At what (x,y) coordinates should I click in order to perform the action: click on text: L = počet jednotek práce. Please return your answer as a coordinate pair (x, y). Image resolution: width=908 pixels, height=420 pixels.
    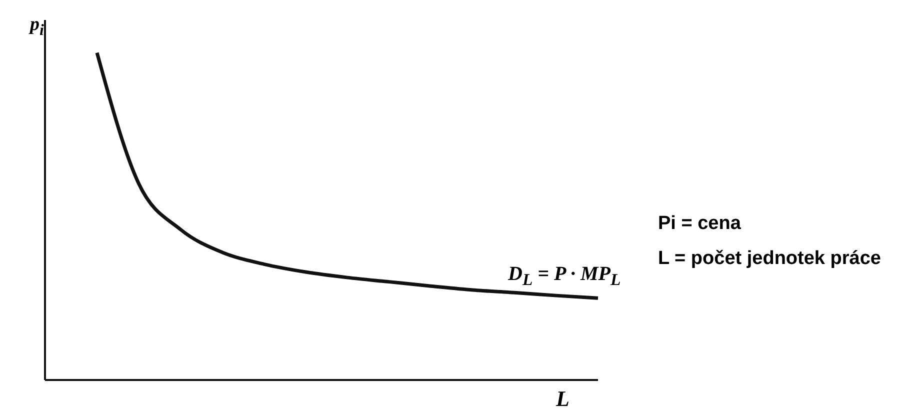
    Looking at the image, I should click on (769, 259).